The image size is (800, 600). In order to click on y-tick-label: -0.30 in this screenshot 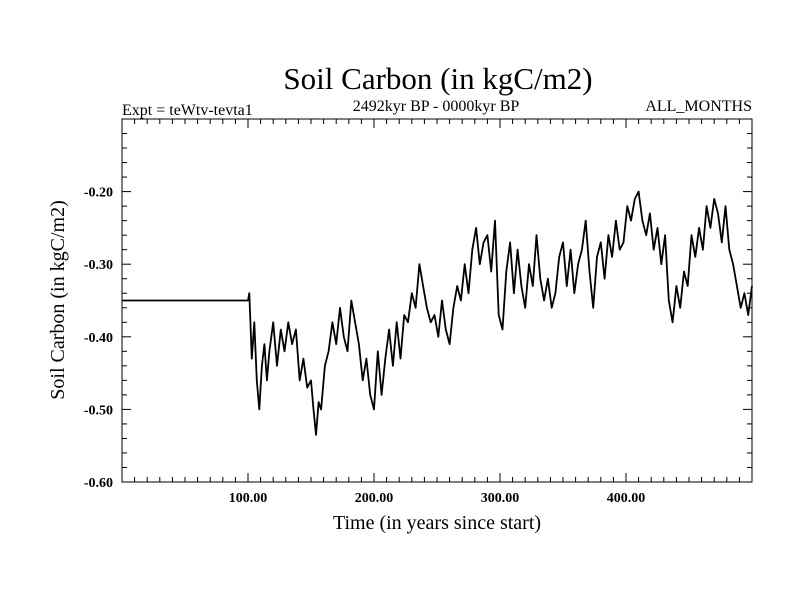, I will do `click(98, 265)`.